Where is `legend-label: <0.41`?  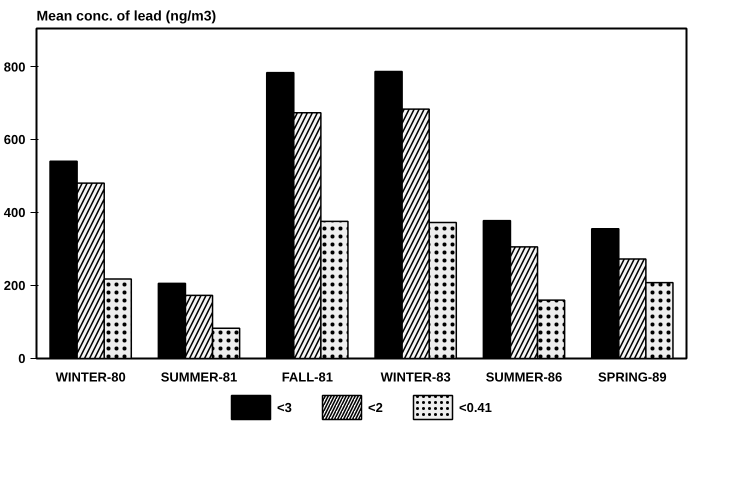 legend-label: <0.41 is located at coordinates (475, 407).